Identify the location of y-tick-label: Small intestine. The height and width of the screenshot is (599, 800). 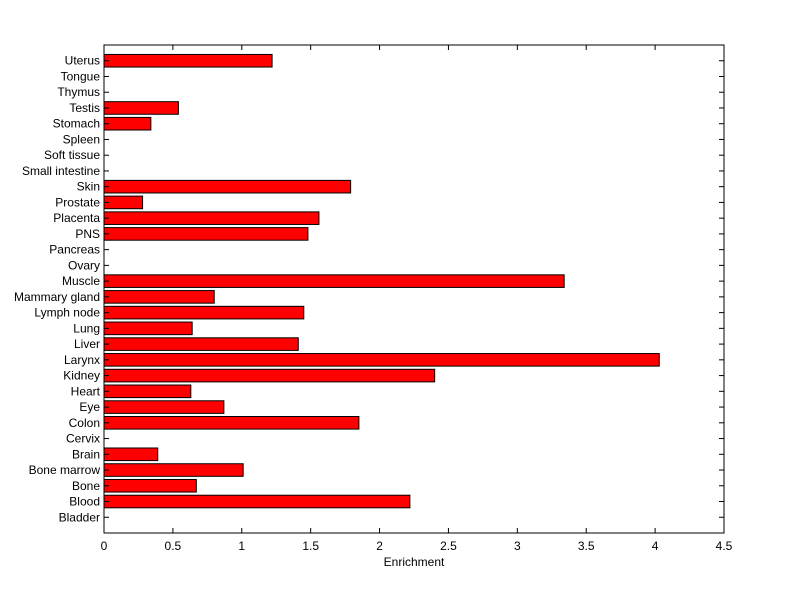
(61, 171).